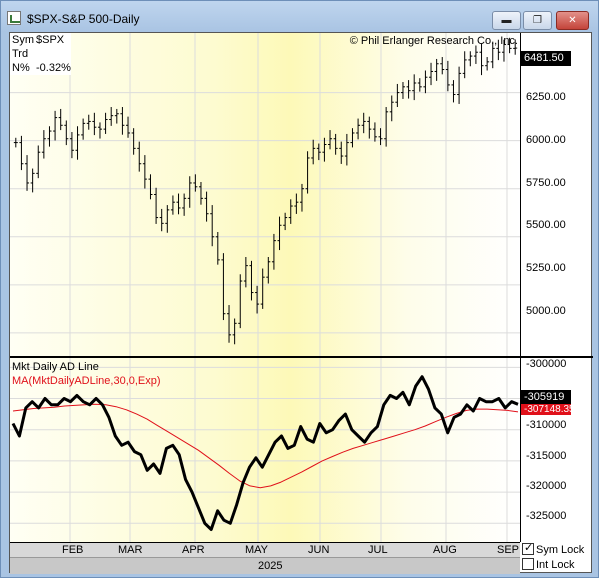  What do you see at coordinates (14, 18) in the screenshot?
I see `chart-app-icon` at bounding box center [14, 18].